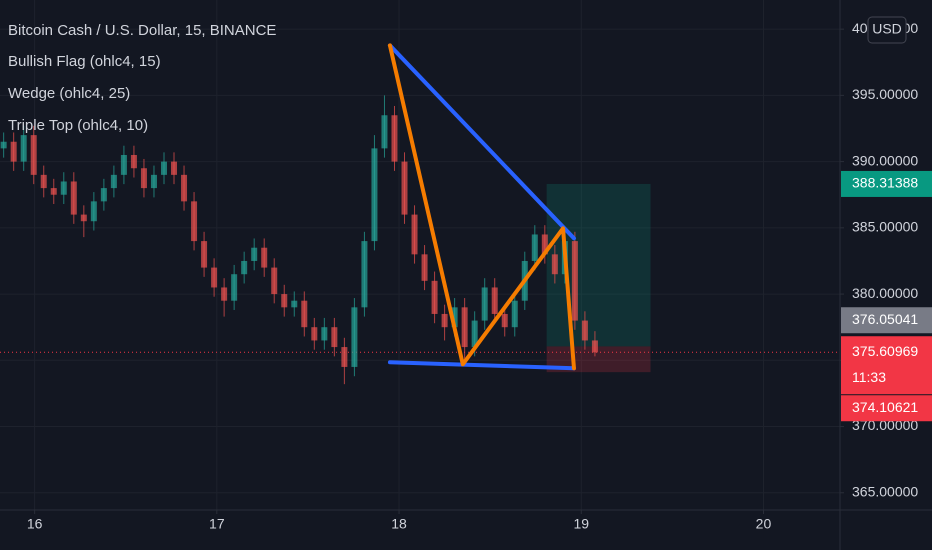  I want to click on y-tick-label: 390.00000, so click(885, 160).